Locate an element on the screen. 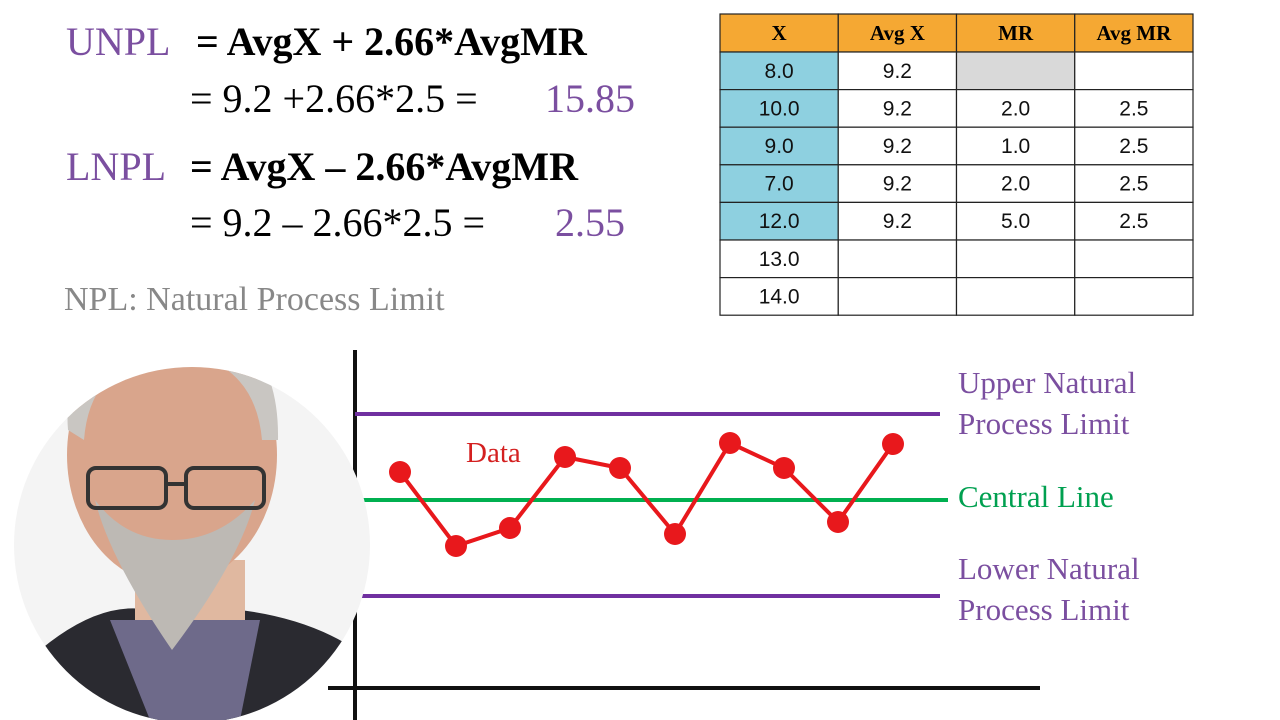  cell-text: 12.0 is located at coordinates (779, 221).